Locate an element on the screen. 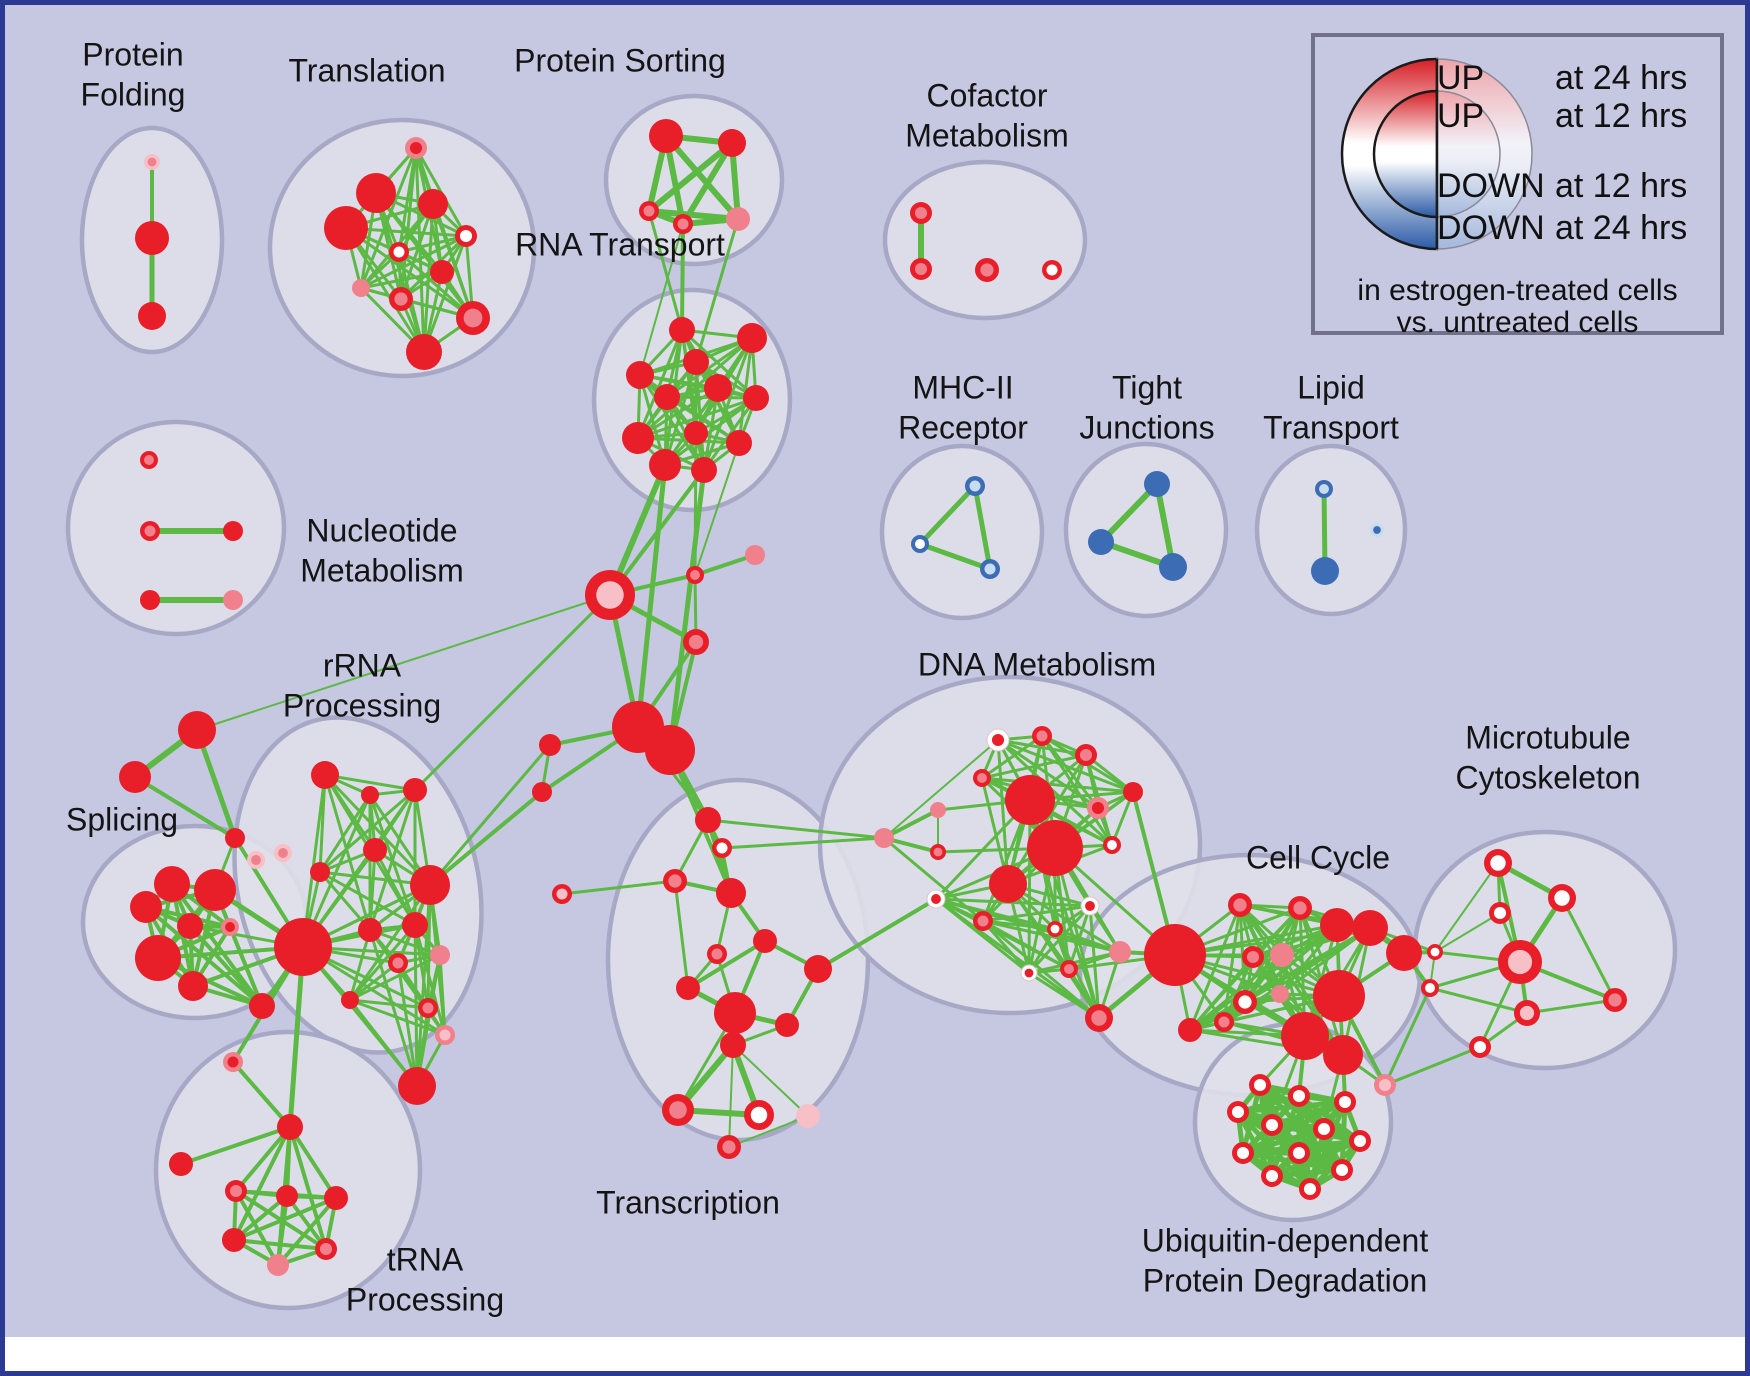 The width and height of the screenshot is (1750, 1376). cluster-label-mhc-ii-receptor-line1: MHC-II is located at coordinates (962, 387).